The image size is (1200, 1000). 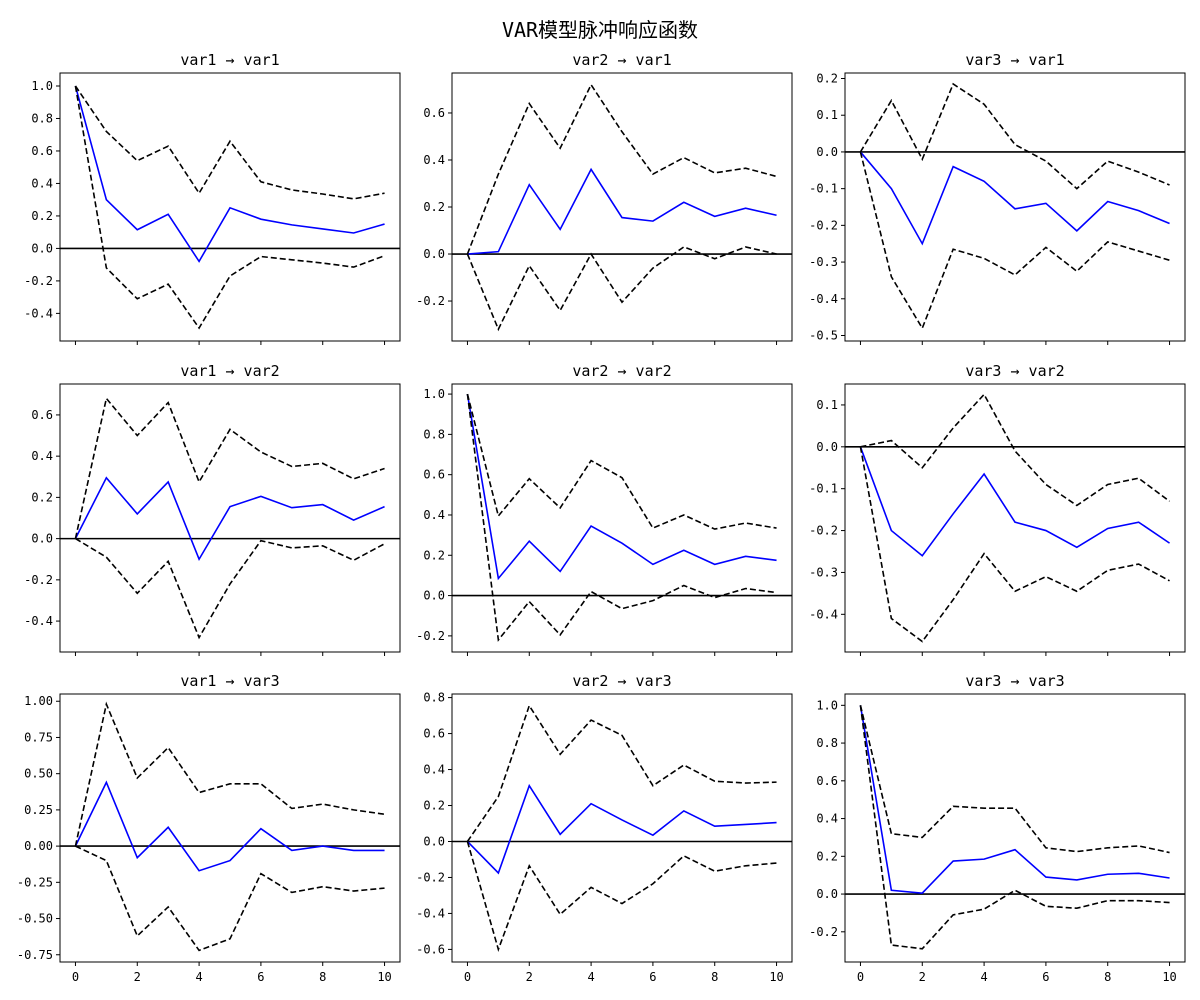 I want to click on subplot-title: var3 → var2, so click(x=1014, y=371).